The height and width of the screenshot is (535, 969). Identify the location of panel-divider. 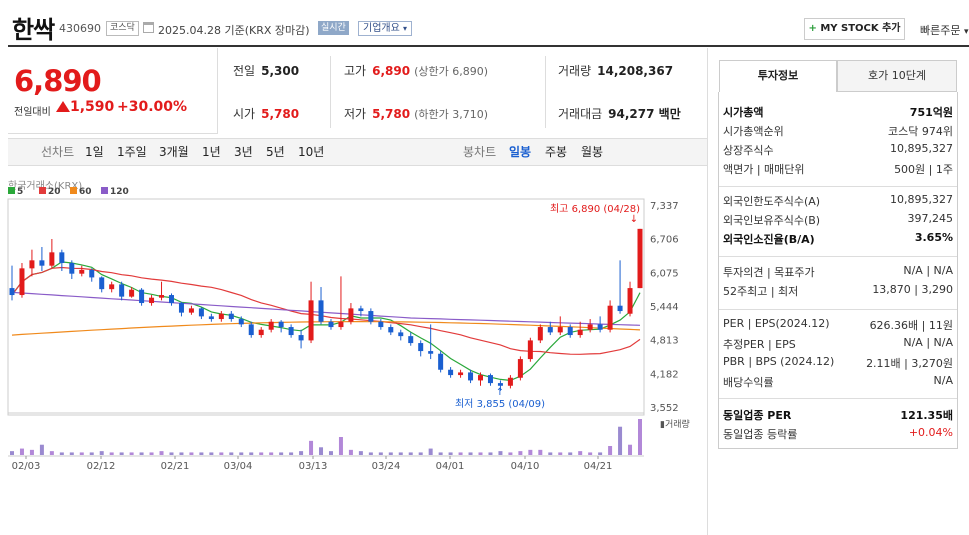
(707, 291).